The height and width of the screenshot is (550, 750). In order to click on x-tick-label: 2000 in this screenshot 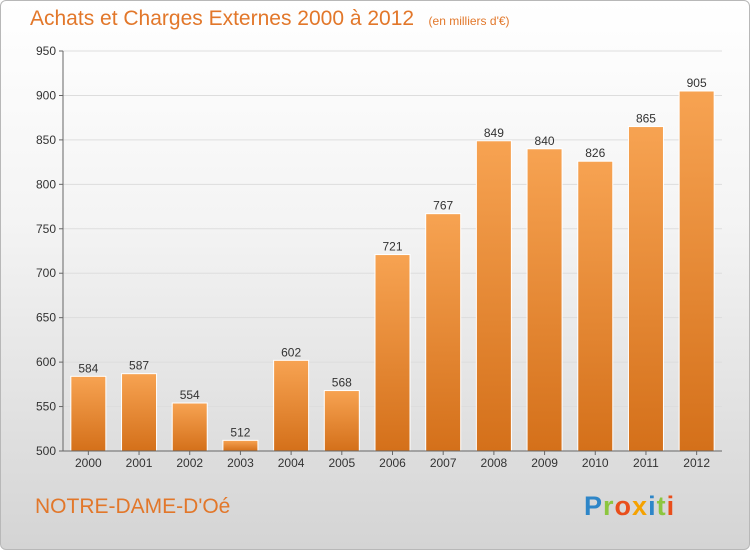, I will do `click(88, 463)`.